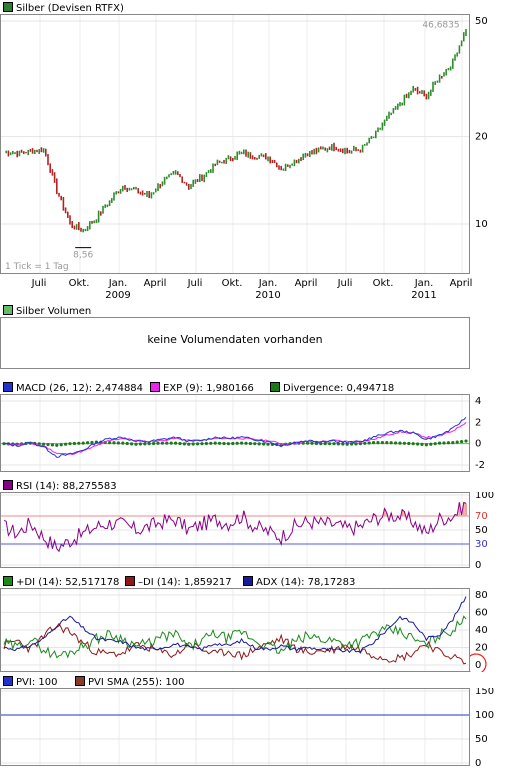 The image size is (509, 770). I want to click on macd-legend-label: MACD (26, 12): 2,474884, so click(80, 388).